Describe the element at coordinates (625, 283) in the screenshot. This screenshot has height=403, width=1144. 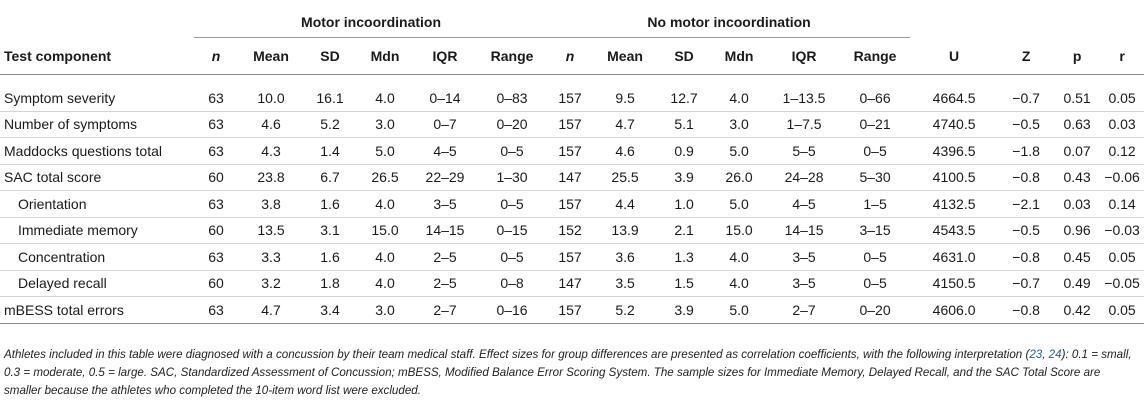
I see `table-cell: 3.5` at that location.